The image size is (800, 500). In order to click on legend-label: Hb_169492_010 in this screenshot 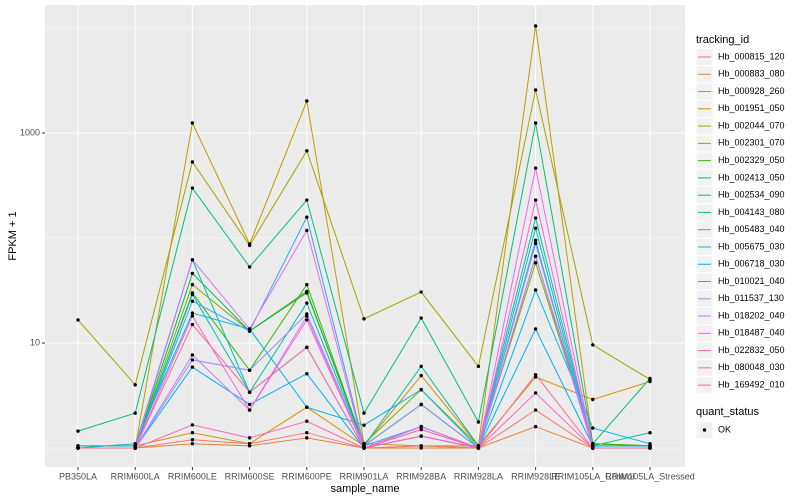, I will do `click(751, 385)`.